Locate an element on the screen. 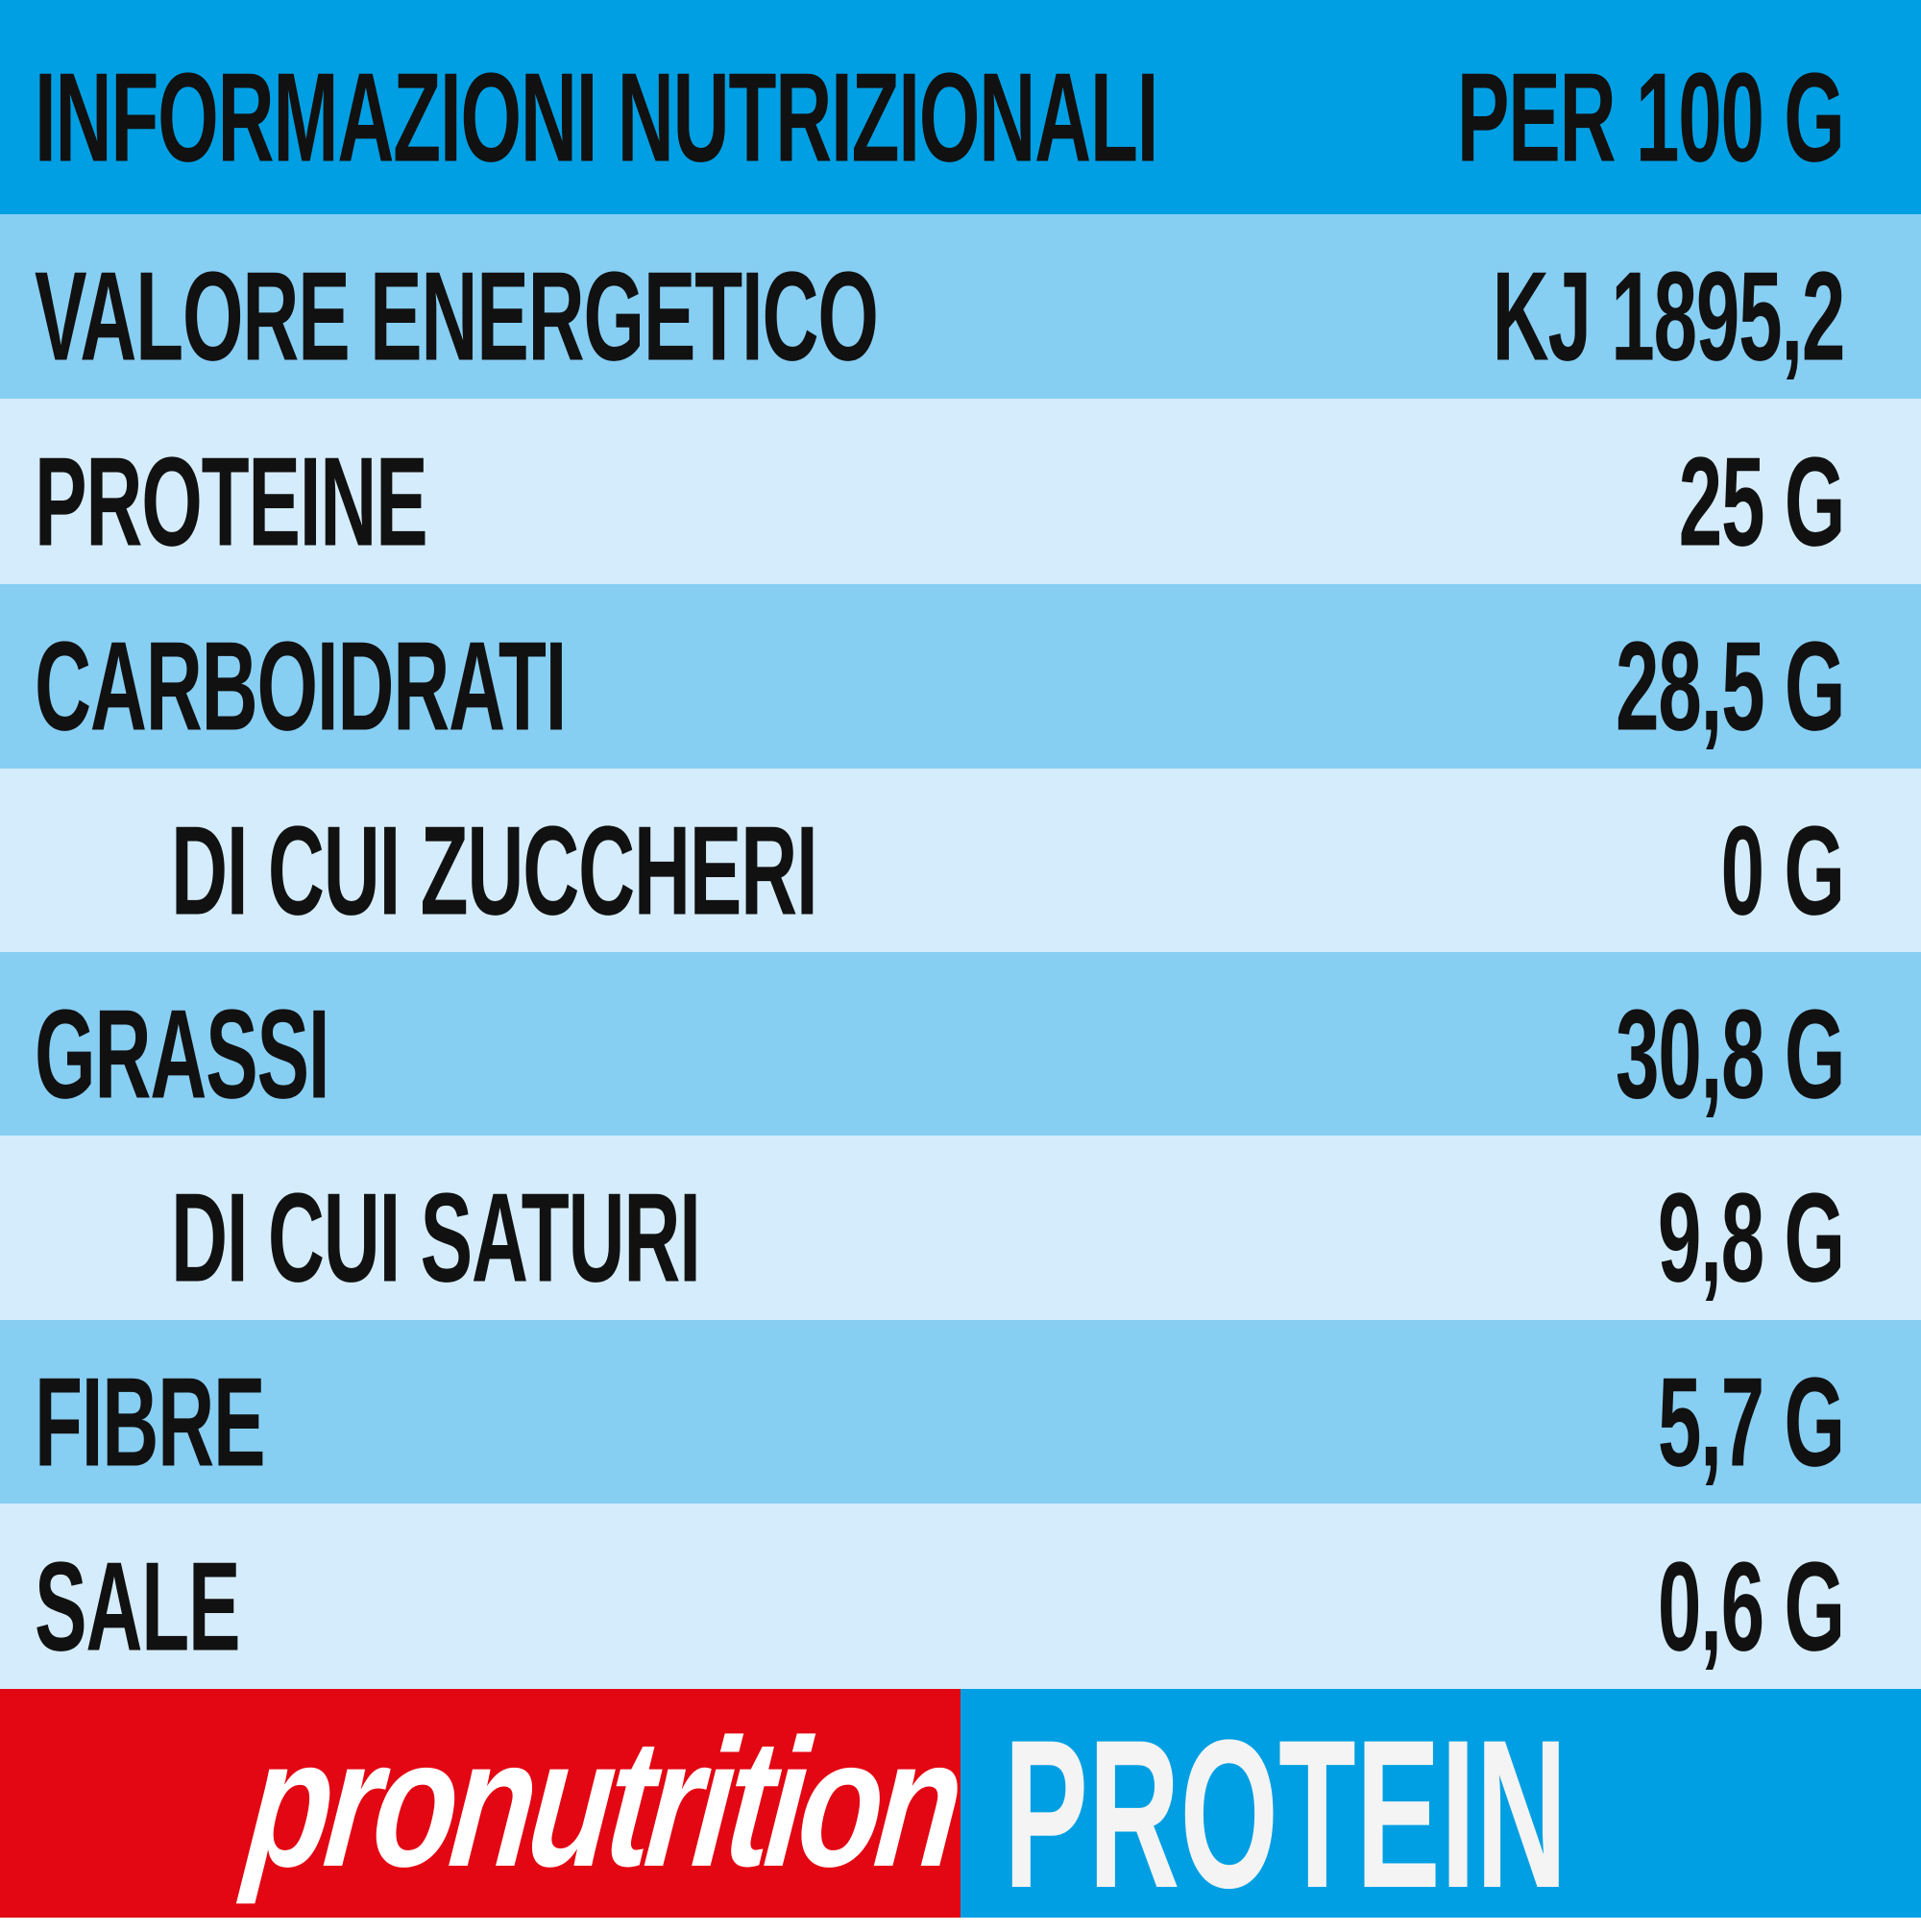 The height and width of the screenshot is (1932, 1921). nutrient-value: 30,8 G is located at coordinates (1730, 1054).